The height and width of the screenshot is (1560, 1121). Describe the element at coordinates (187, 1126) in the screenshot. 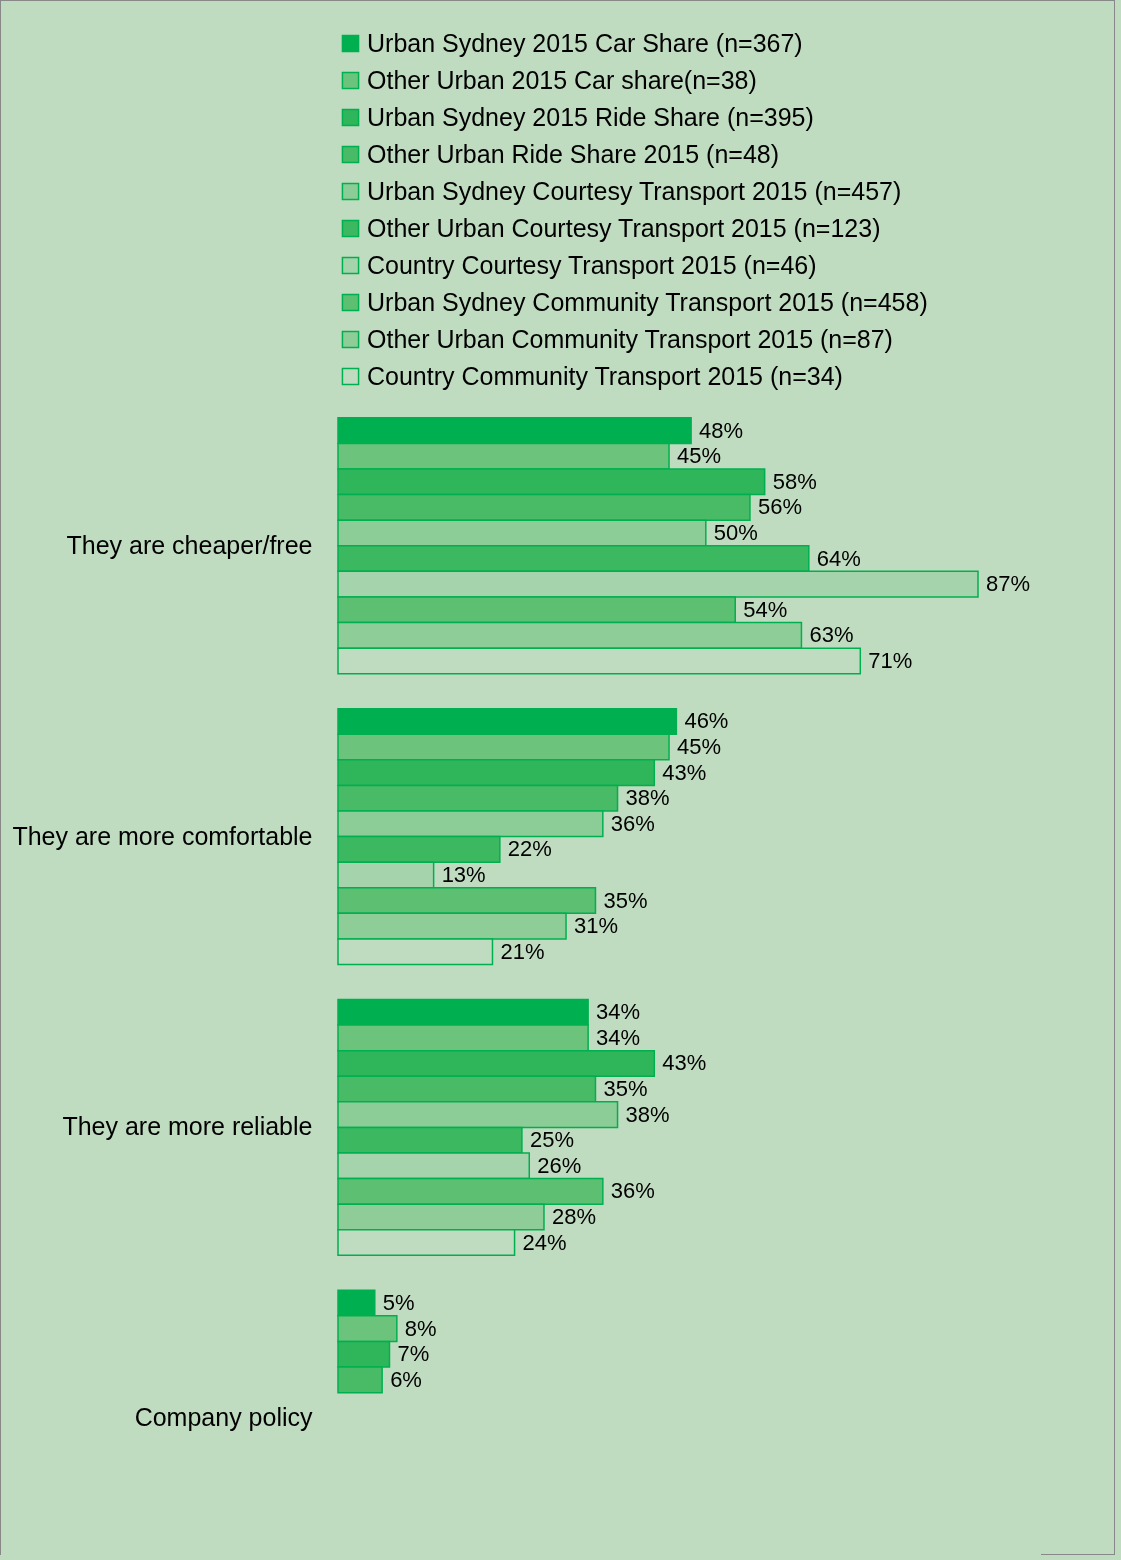

I see `y-tick-label: They are more reliable` at that location.